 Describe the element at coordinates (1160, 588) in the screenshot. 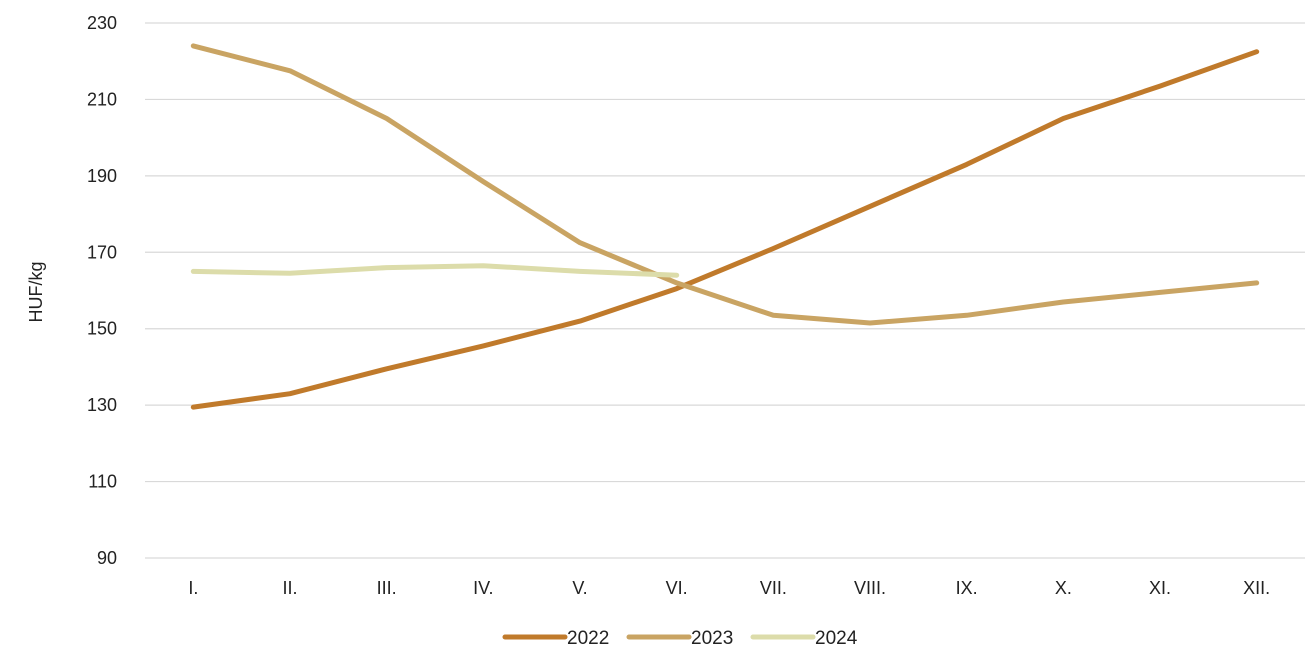

I see `x-tick-label: XI.` at that location.